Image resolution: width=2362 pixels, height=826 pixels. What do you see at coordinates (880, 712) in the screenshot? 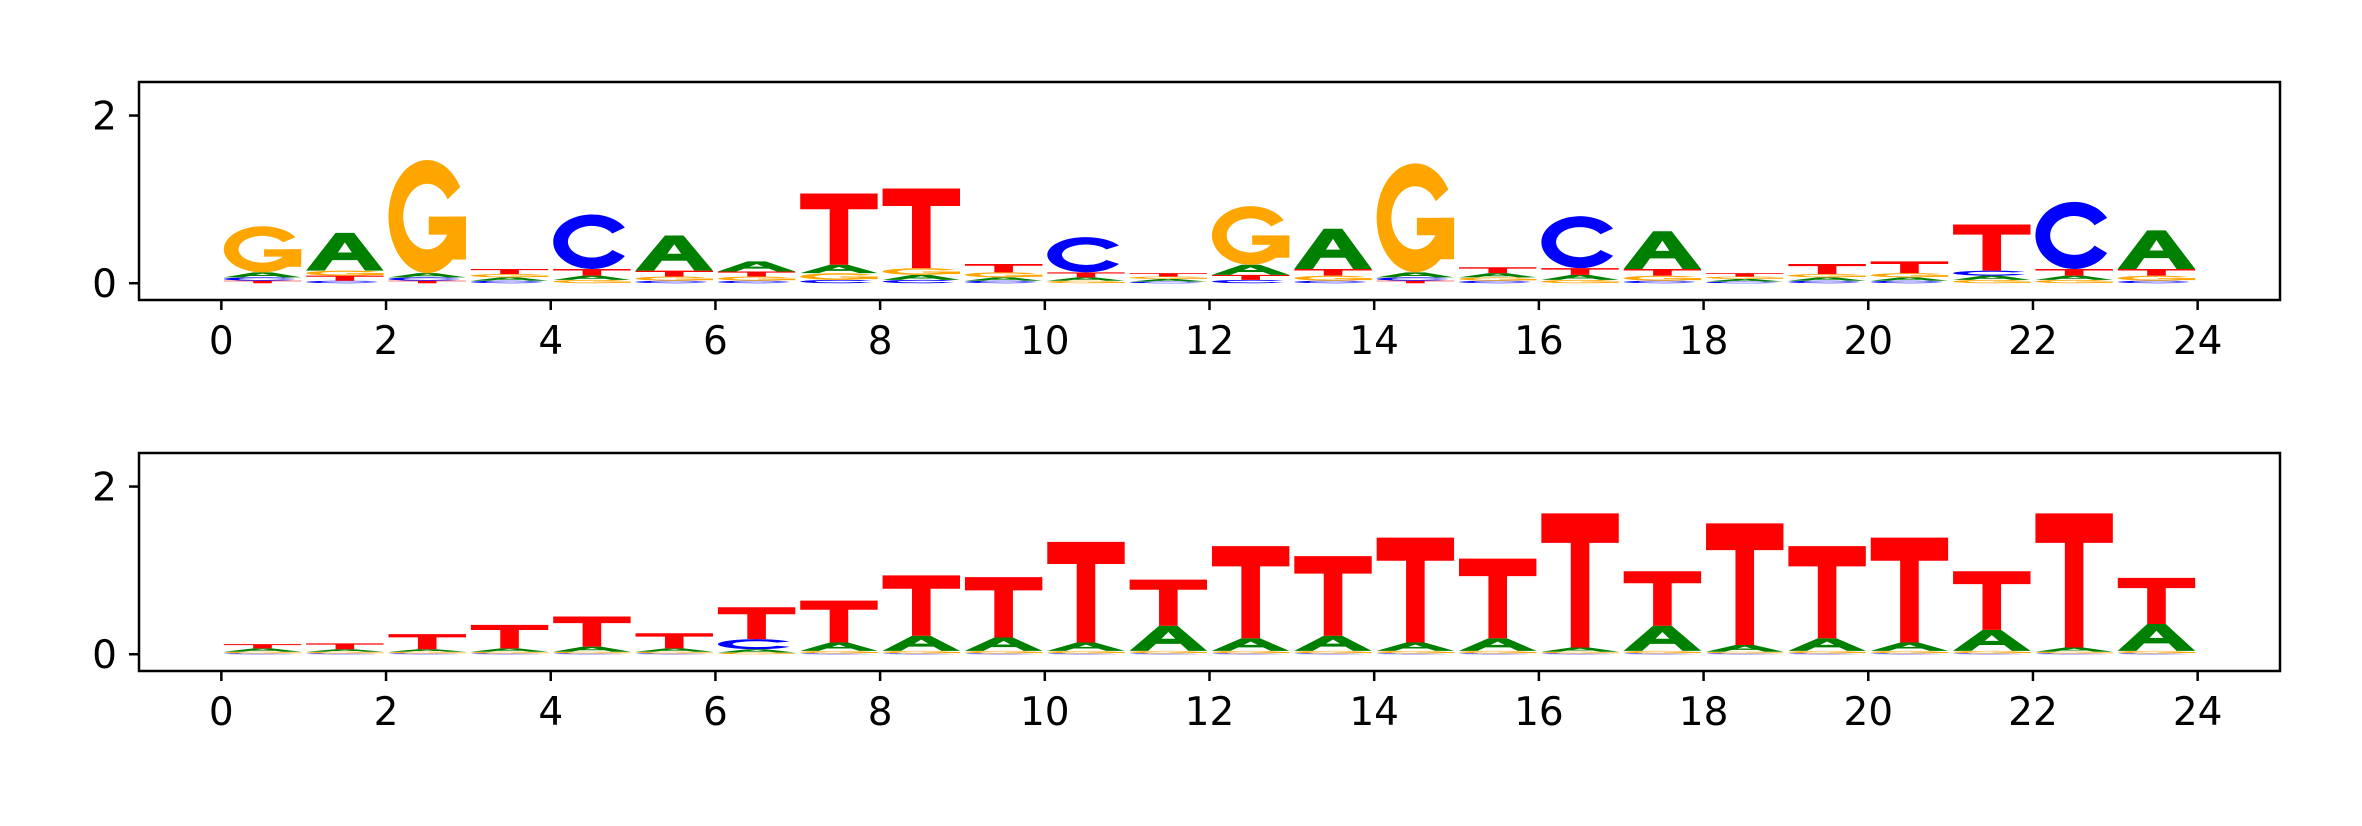
I see `x-tick-label: 8` at bounding box center [880, 712].